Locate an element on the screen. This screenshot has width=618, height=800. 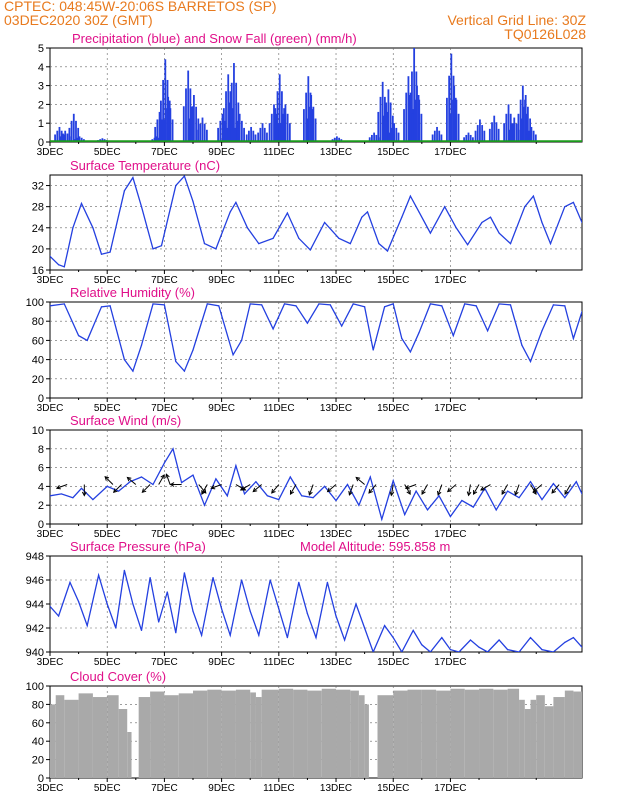
pressure-line is located at coordinates (316, 611).